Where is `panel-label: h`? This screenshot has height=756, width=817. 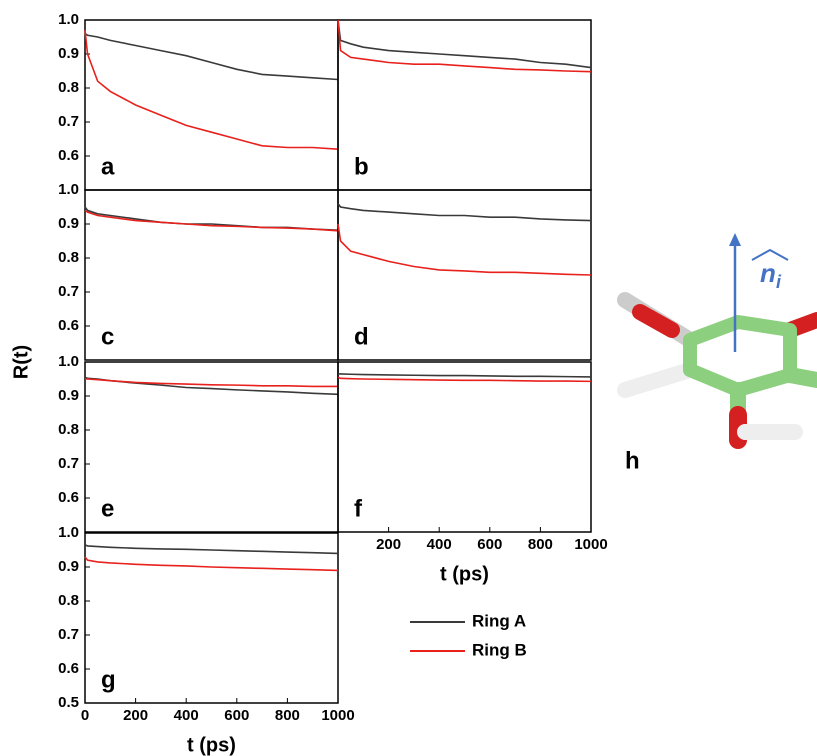 panel-label: h is located at coordinates (632, 460).